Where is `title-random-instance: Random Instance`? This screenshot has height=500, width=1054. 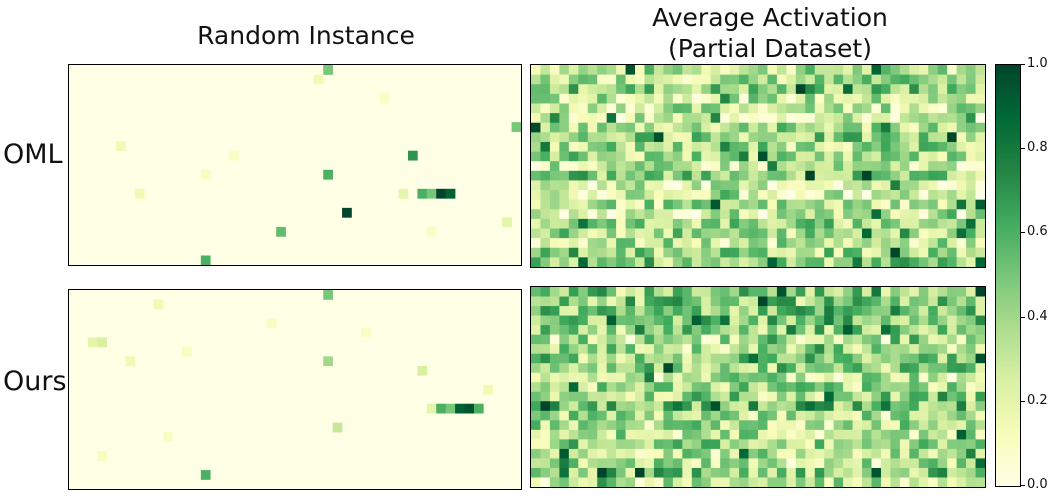 title-random-instance: Random Instance is located at coordinates (306, 35).